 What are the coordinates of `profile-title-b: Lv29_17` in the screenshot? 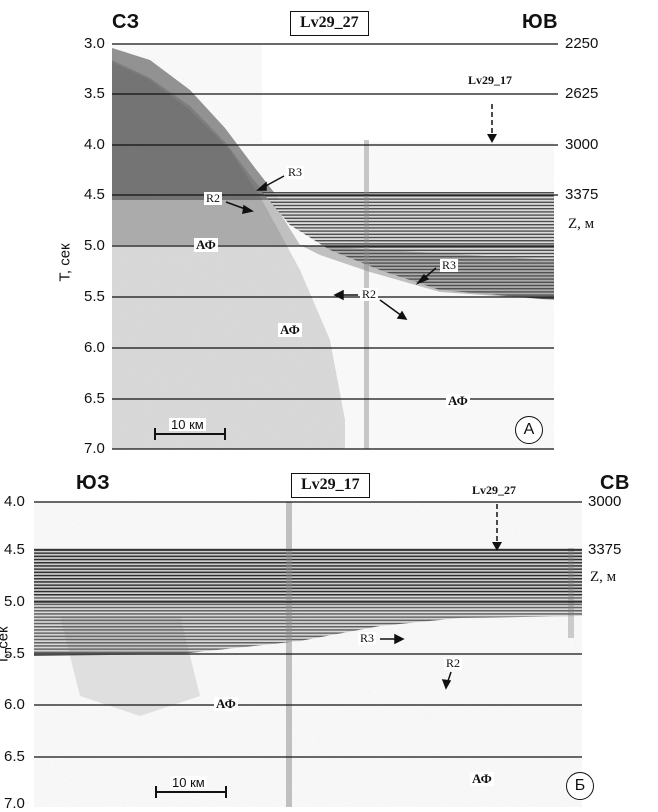 It's located at (330, 485).